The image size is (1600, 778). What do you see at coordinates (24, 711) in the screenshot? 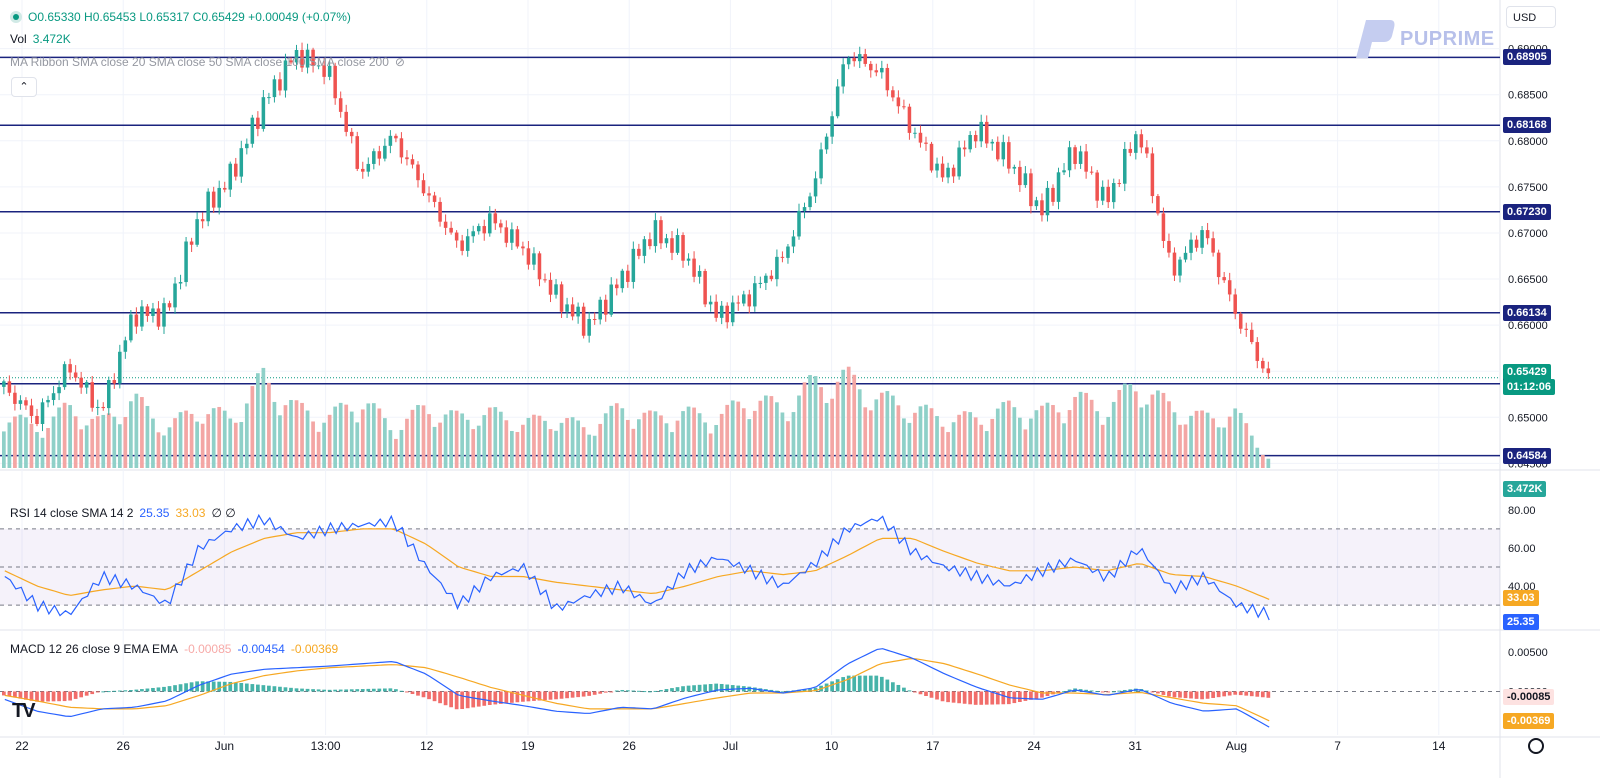
I see `tradingview-logo-icon: TV` at bounding box center [24, 711].